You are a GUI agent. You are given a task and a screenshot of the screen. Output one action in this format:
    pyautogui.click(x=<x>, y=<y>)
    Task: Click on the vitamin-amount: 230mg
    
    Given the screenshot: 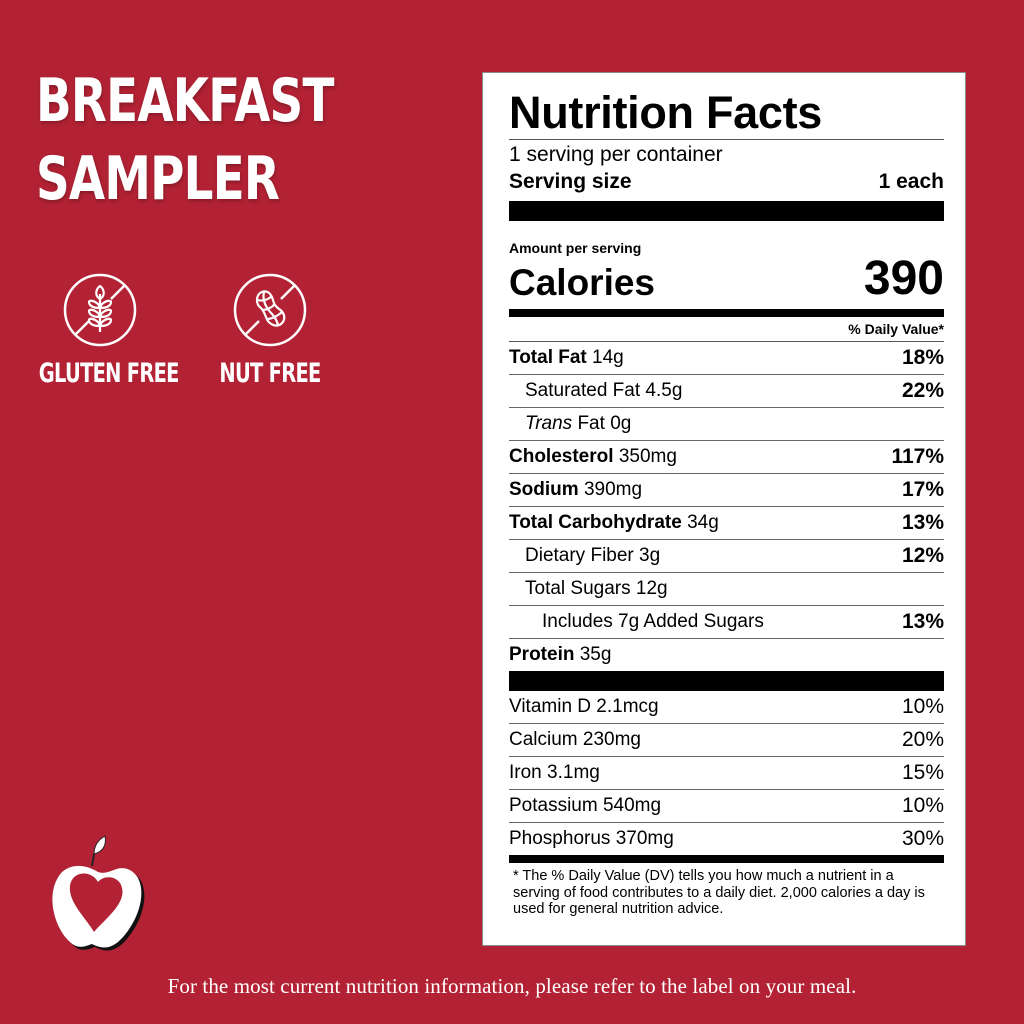 What is the action you would take?
    pyautogui.click(x=612, y=739)
    